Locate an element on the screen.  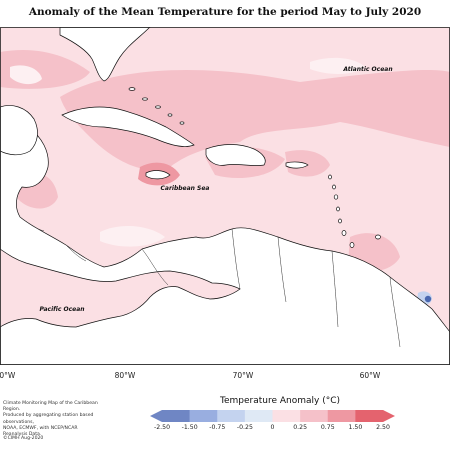
label-atlantic-ocean: Atlantic Ocean is located at coordinates (367, 69).